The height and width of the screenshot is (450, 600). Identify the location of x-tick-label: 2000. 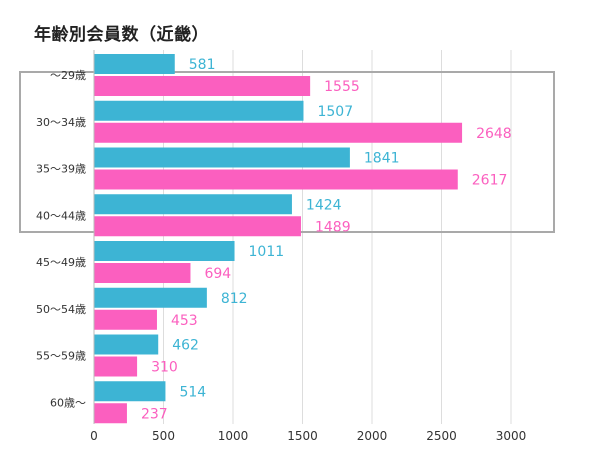
(372, 436).